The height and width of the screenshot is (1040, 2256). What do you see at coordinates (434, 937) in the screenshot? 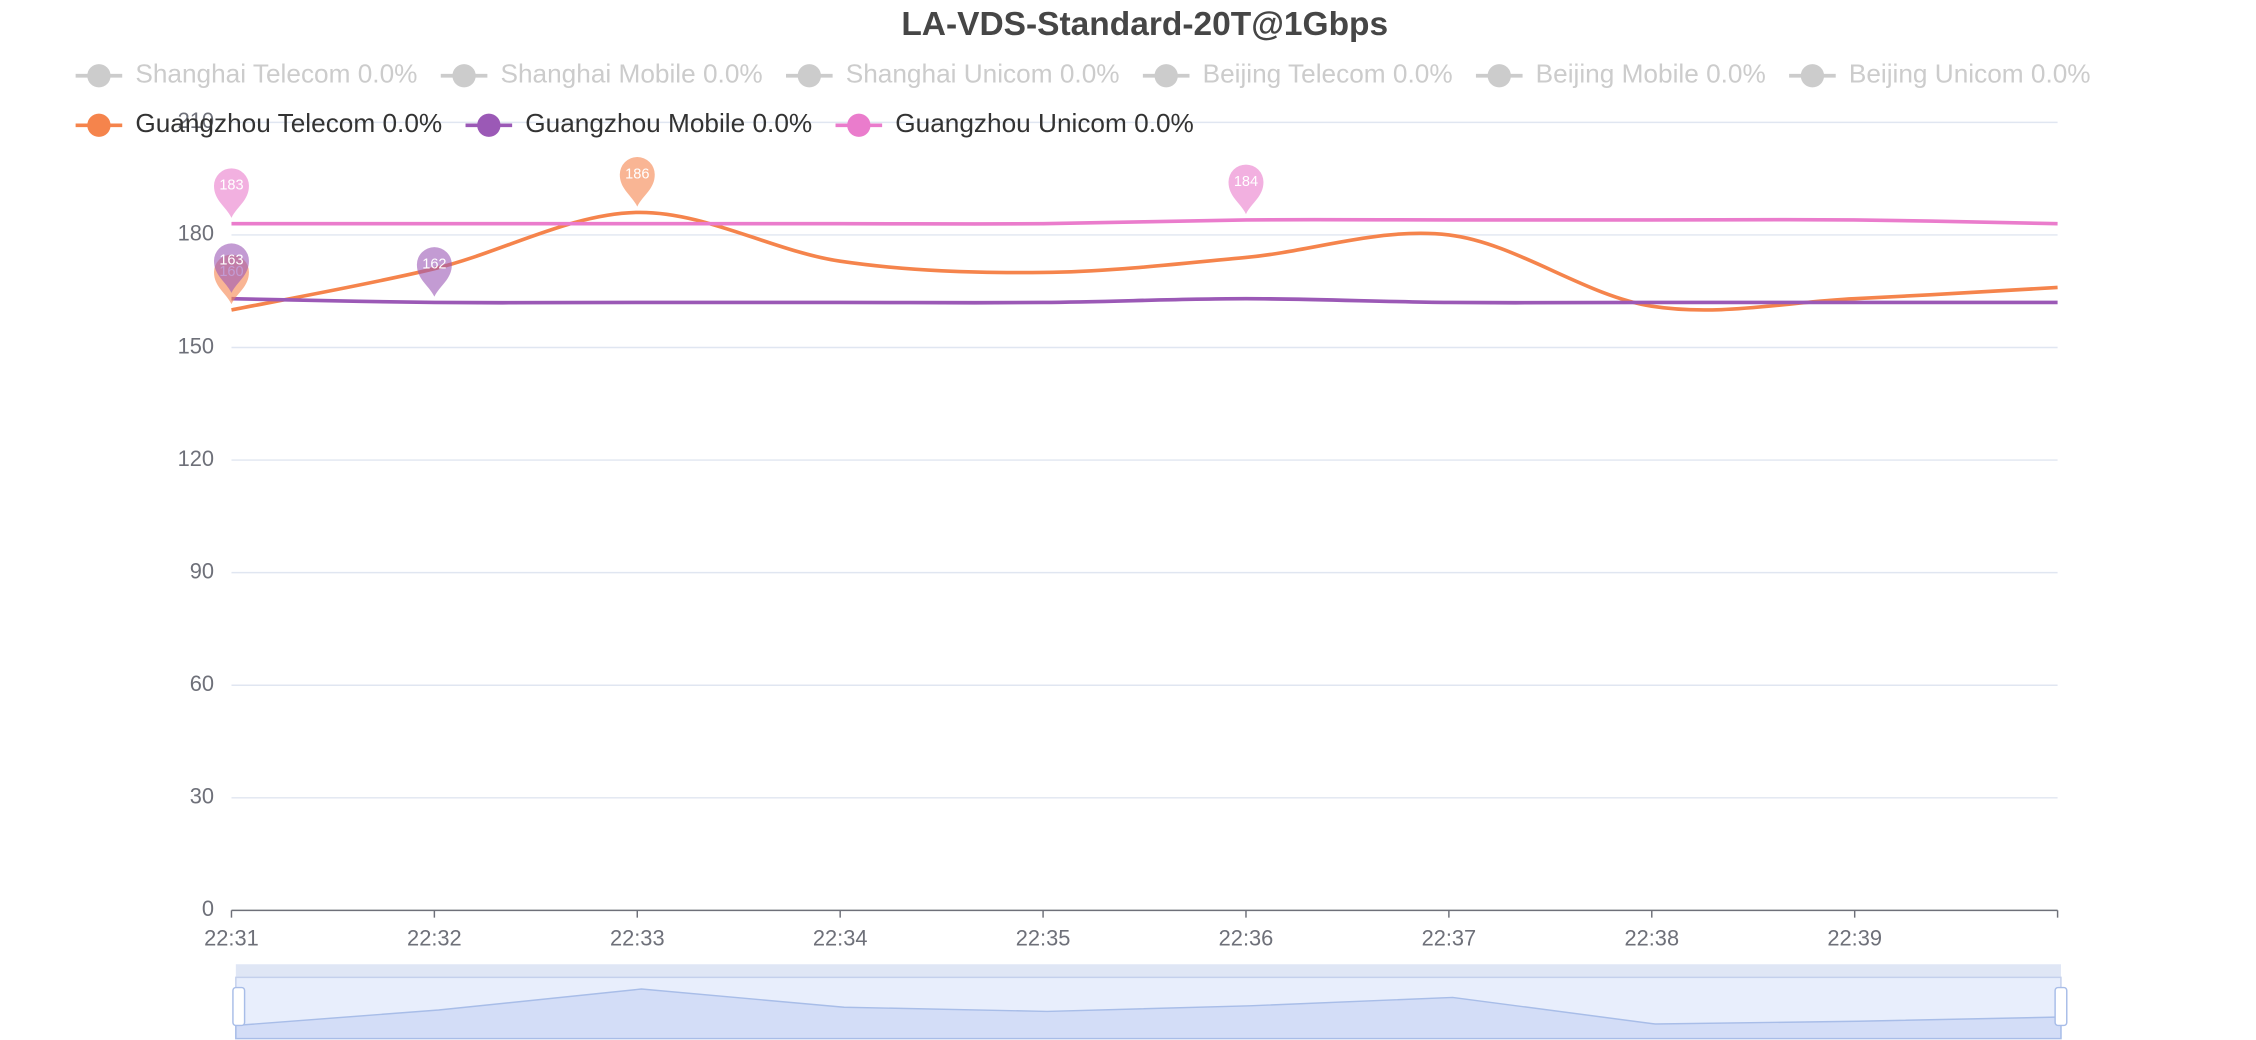
I see `x-tick-label: 22:32` at bounding box center [434, 937].